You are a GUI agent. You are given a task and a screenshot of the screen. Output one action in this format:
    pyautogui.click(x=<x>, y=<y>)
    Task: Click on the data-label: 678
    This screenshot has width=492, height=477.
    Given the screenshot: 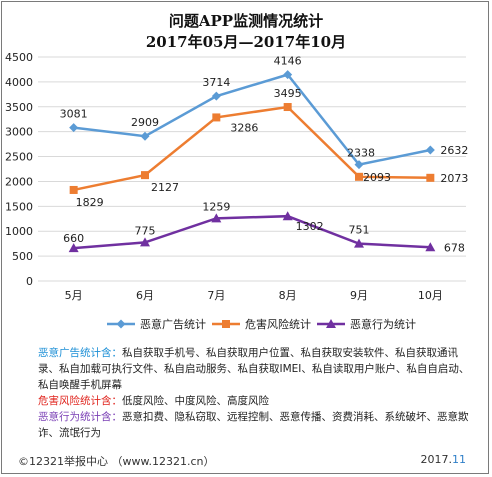 What is the action you would take?
    pyautogui.click(x=454, y=247)
    